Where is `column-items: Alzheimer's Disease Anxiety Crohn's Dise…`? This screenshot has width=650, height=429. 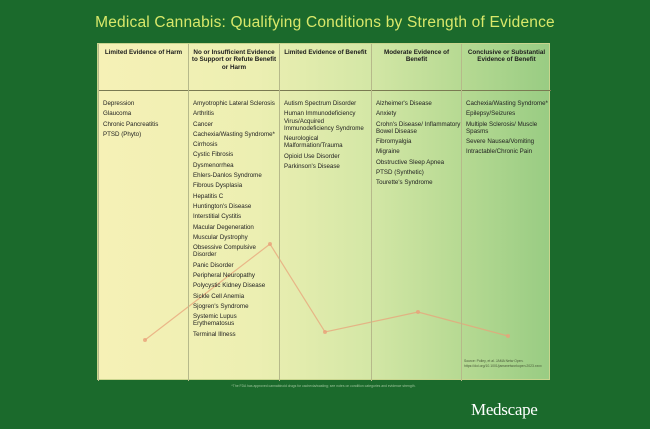
column-items: Alzheimer's Disease Anxiety Crohn's Dise… is located at coordinates (416, 138).